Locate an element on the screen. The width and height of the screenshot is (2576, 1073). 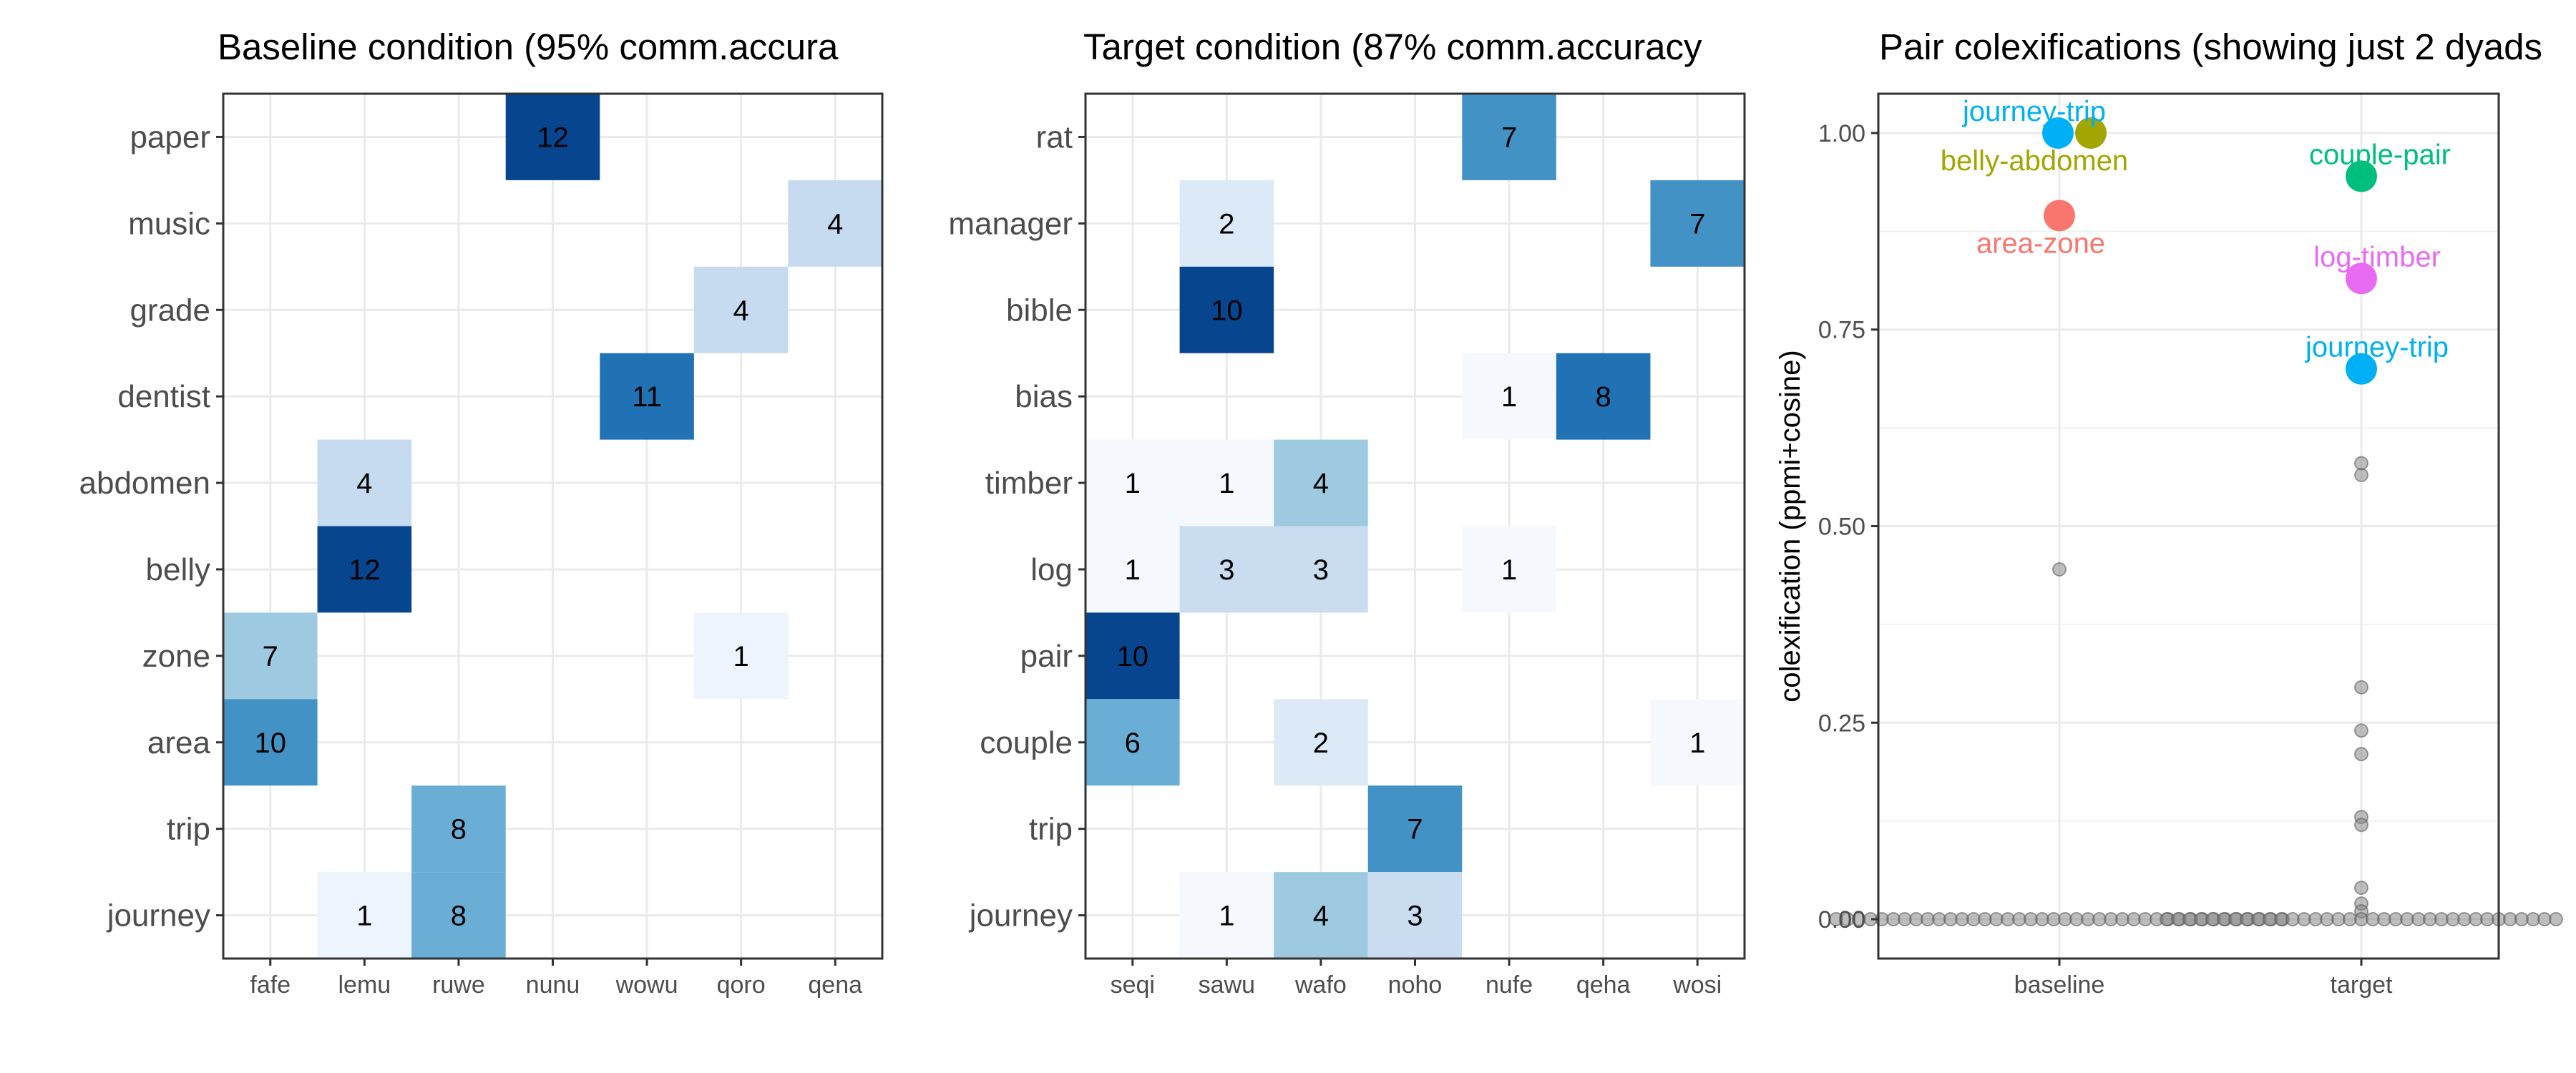
row-label: zone is located at coordinates (176, 656).